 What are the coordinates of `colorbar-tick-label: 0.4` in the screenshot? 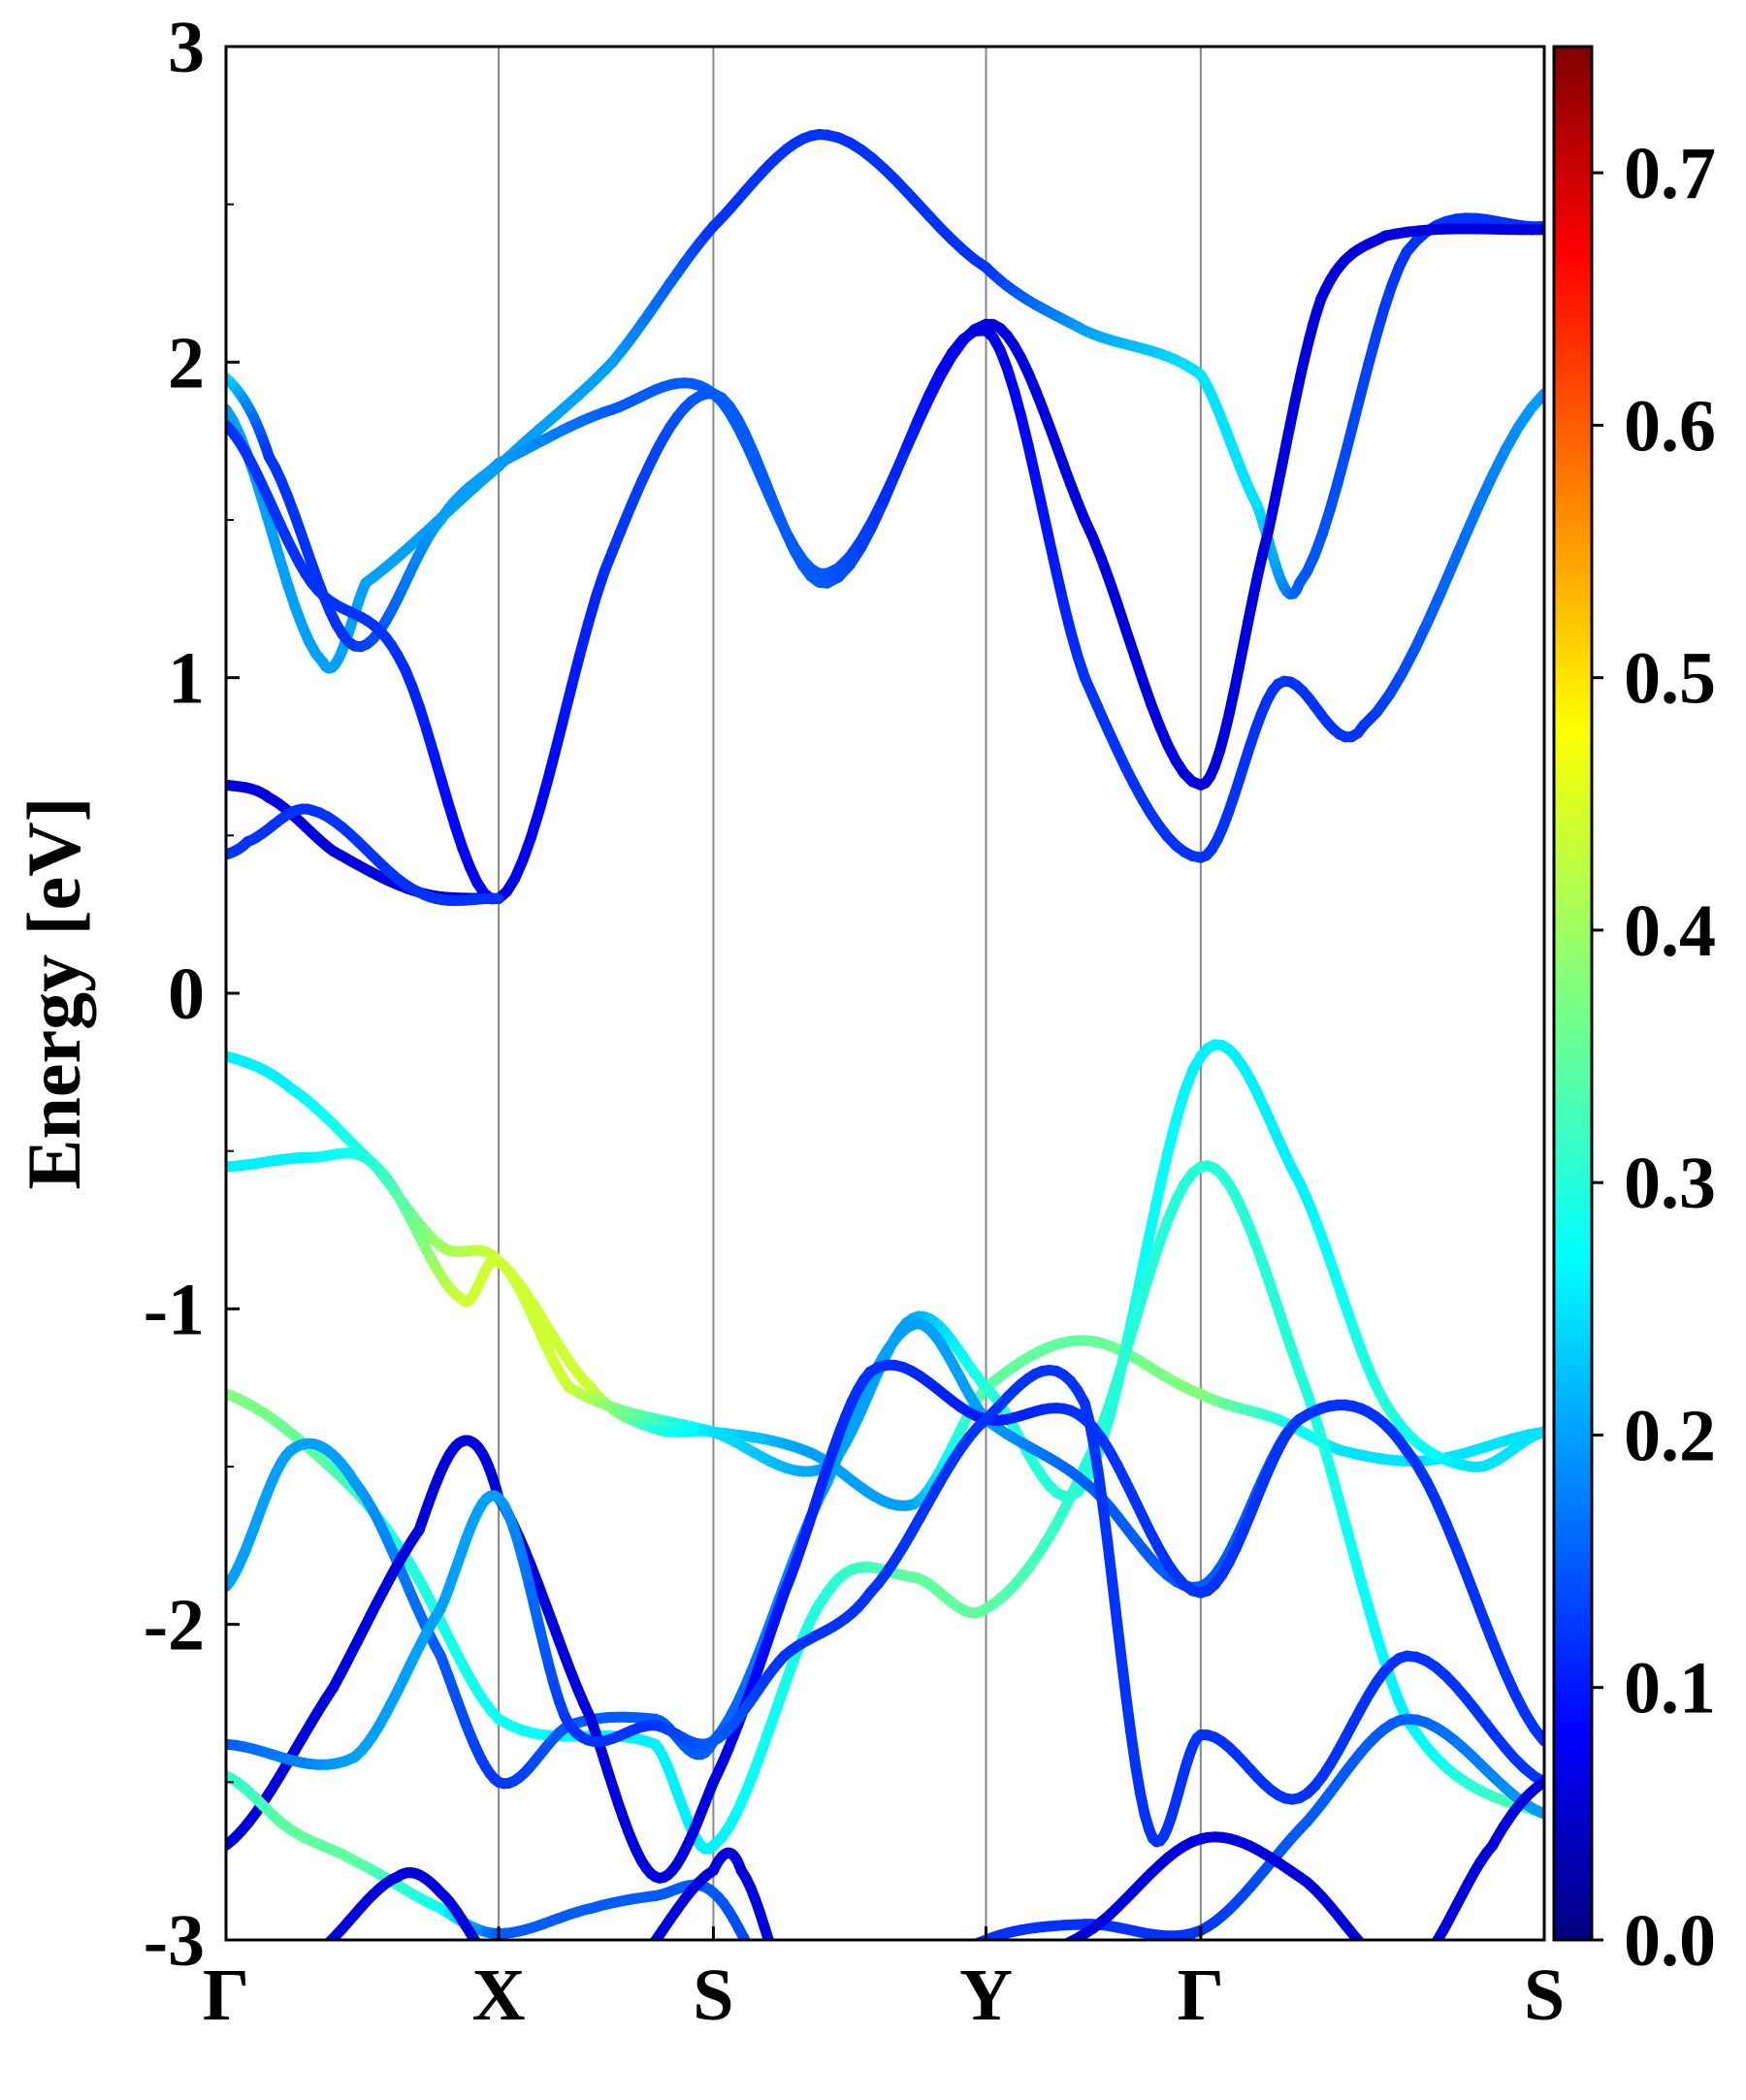 It's located at (1670, 931).